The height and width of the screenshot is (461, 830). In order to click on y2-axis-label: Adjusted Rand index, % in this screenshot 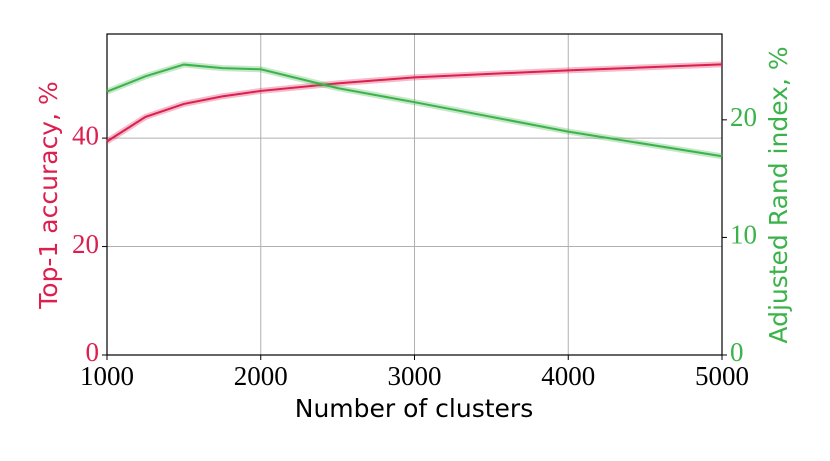, I will do `click(778, 194)`.